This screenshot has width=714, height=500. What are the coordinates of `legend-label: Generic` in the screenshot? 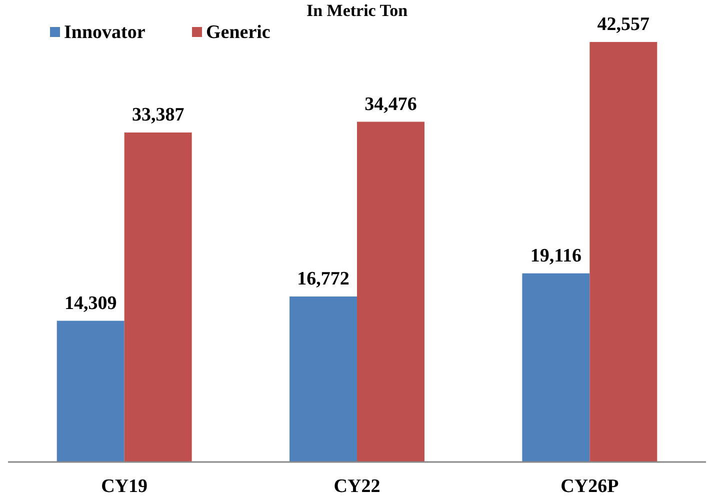 It's located at (238, 32).